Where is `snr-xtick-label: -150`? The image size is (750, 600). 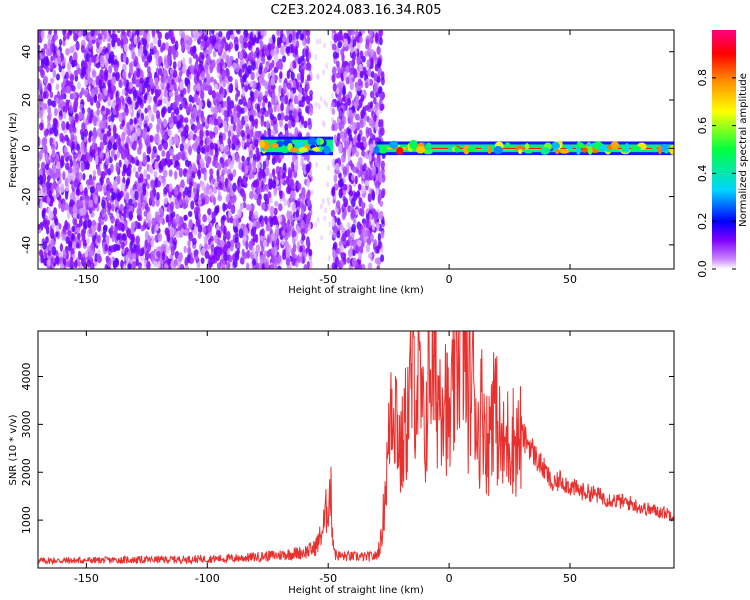
snr-xtick-label: -150 is located at coordinates (86, 578).